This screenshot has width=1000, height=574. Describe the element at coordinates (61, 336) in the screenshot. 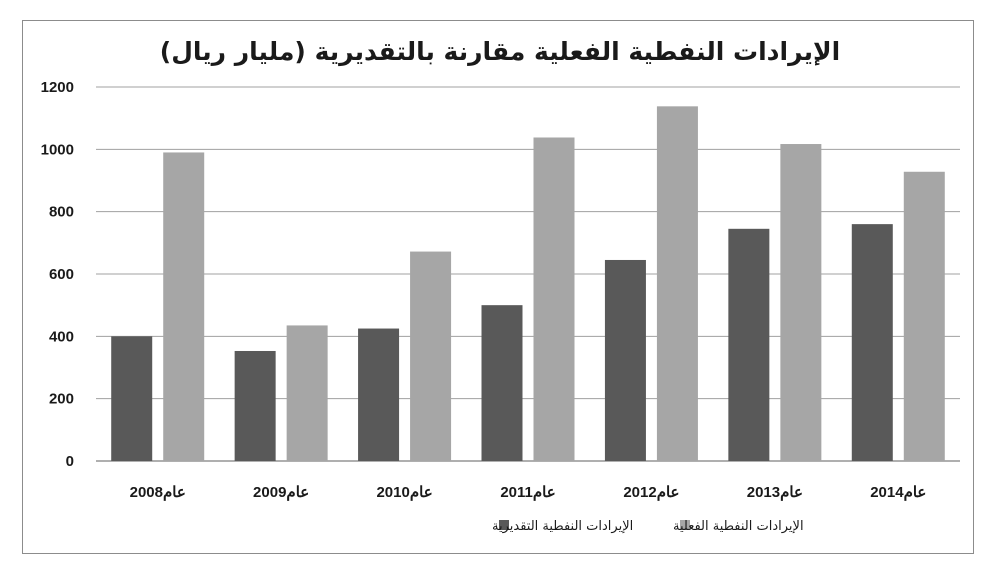

I see `y-tick-label: 400` at that location.